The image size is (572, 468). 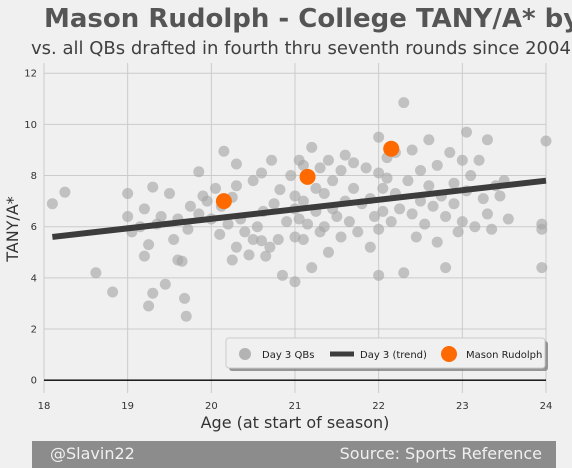 What do you see at coordinates (245, 354) in the screenshot?
I see `legend-marker-day3` at bounding box center [245, 354].